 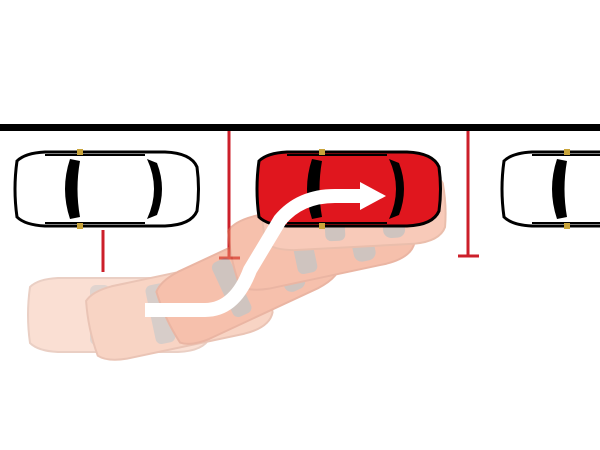 I want to click on curb-line, so click(x=300, y=127).